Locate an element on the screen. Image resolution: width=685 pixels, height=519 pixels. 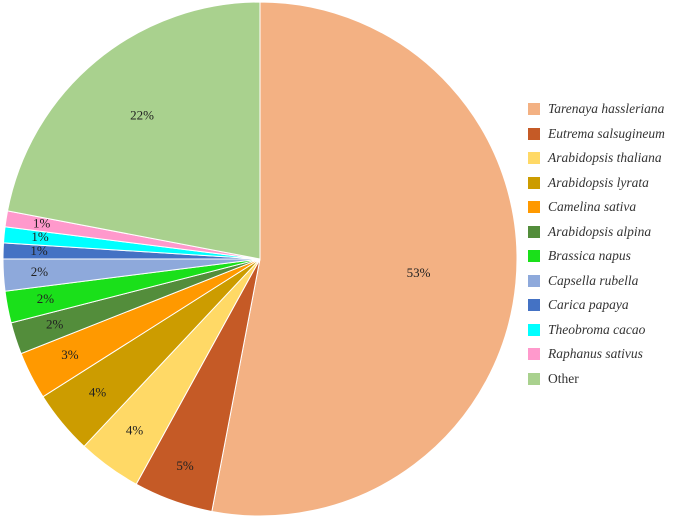
pie-data-label: 22% is located at coordinates (142, 114).